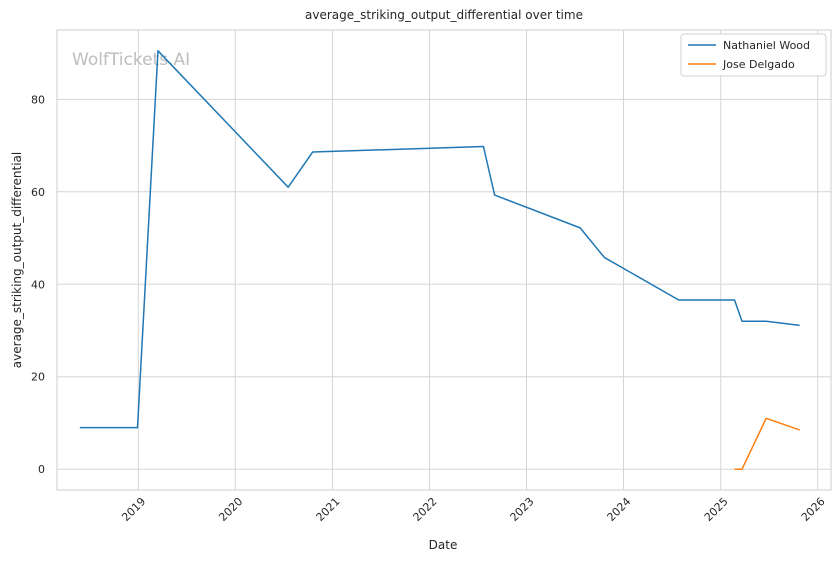 This screenshot has width=840, height=561. Describe the element at coordinates (443, 545) in the screenshot. I see `x-axis-label: Date` at that location.